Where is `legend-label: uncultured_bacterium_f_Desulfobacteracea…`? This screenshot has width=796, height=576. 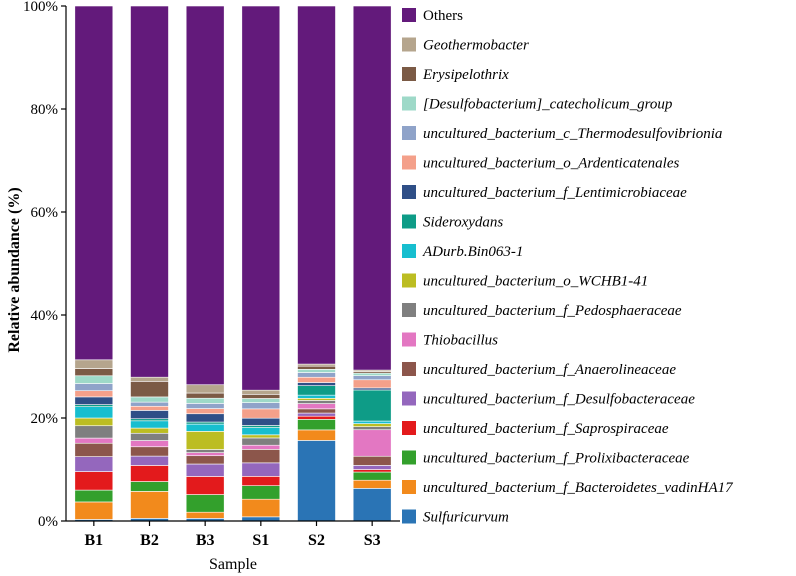
legend-label: uncultured_bacterium_f_Desulfobacteracea… is located at coordinates (559, 400).